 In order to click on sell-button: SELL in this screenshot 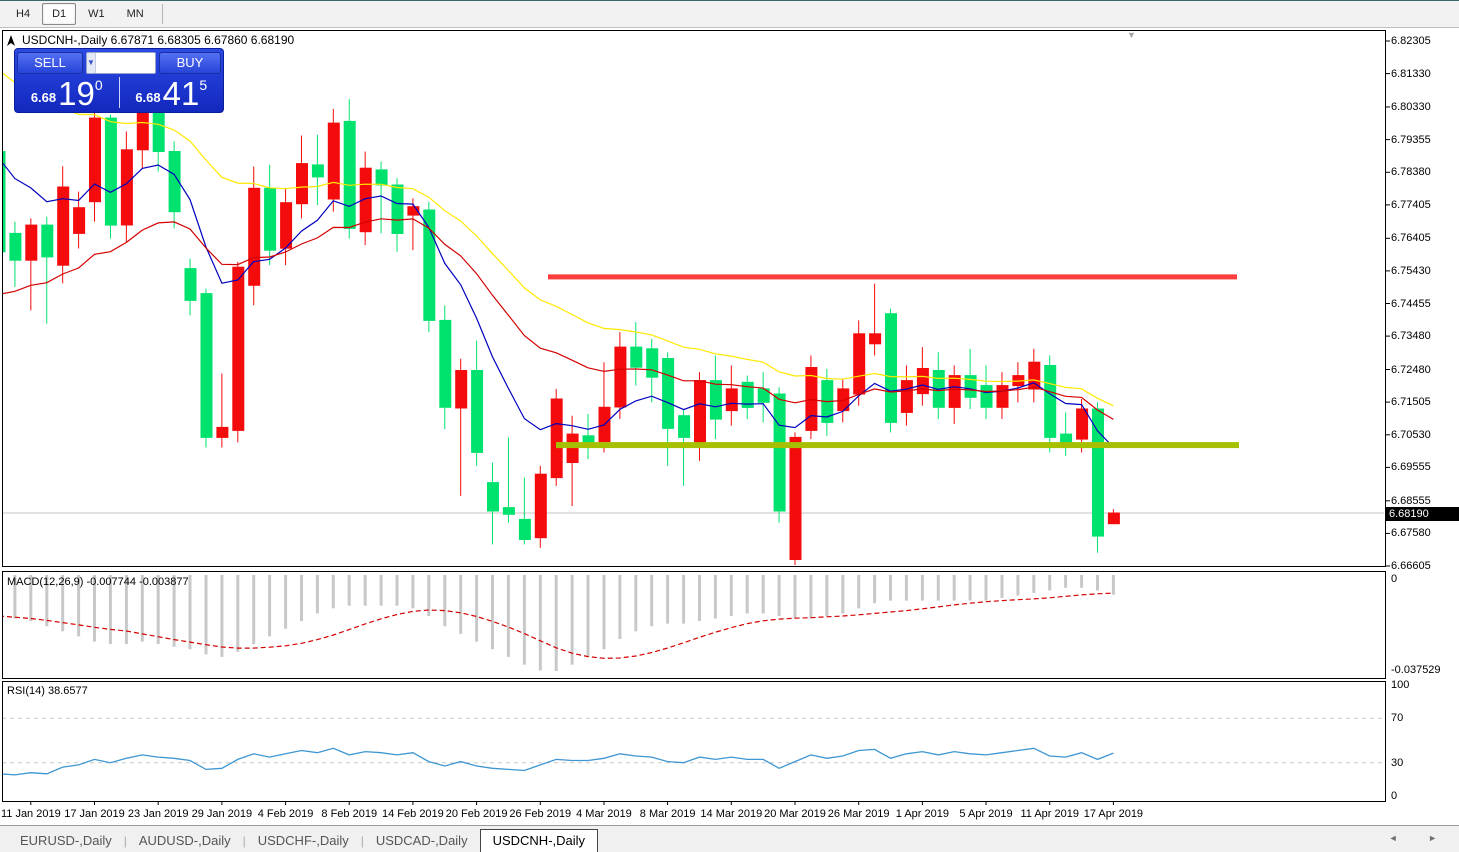, I will do `click(50, 63)`.